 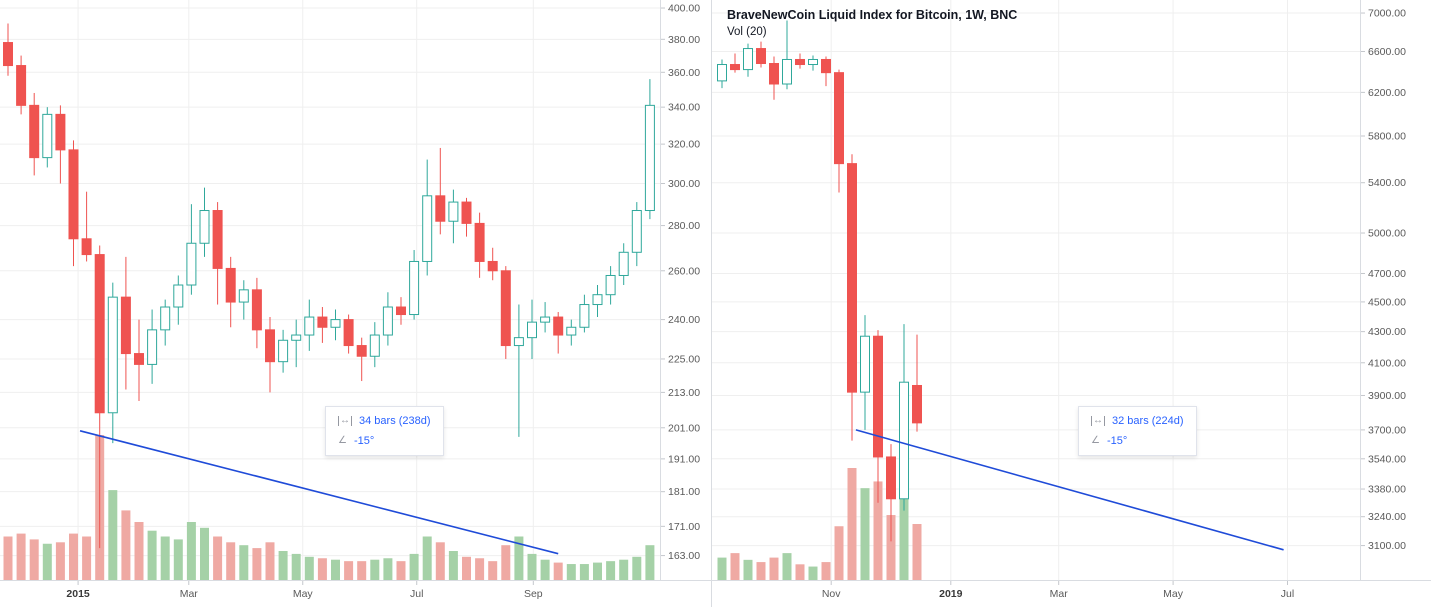 I want to click on price-axis-label: 7000.00, so click(x=1387, y=14).